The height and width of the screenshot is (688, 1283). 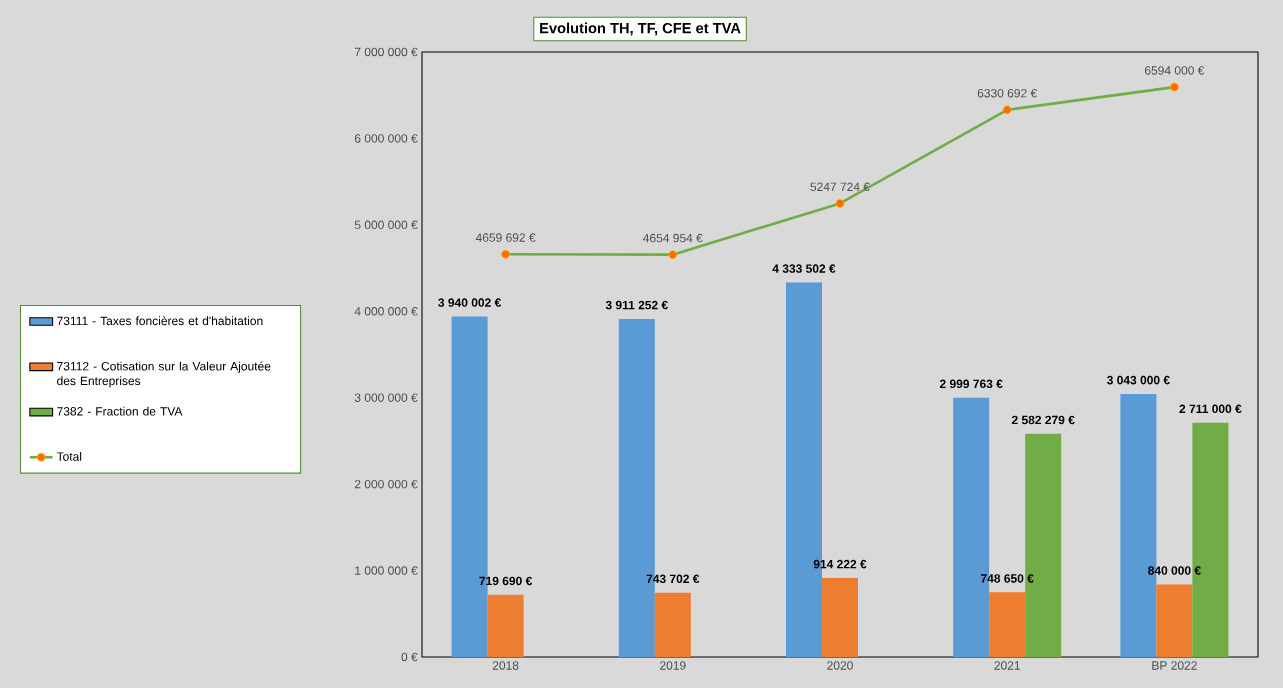 I want to click on data-label: 2 582 279 €, so click(x=1043, y=420).